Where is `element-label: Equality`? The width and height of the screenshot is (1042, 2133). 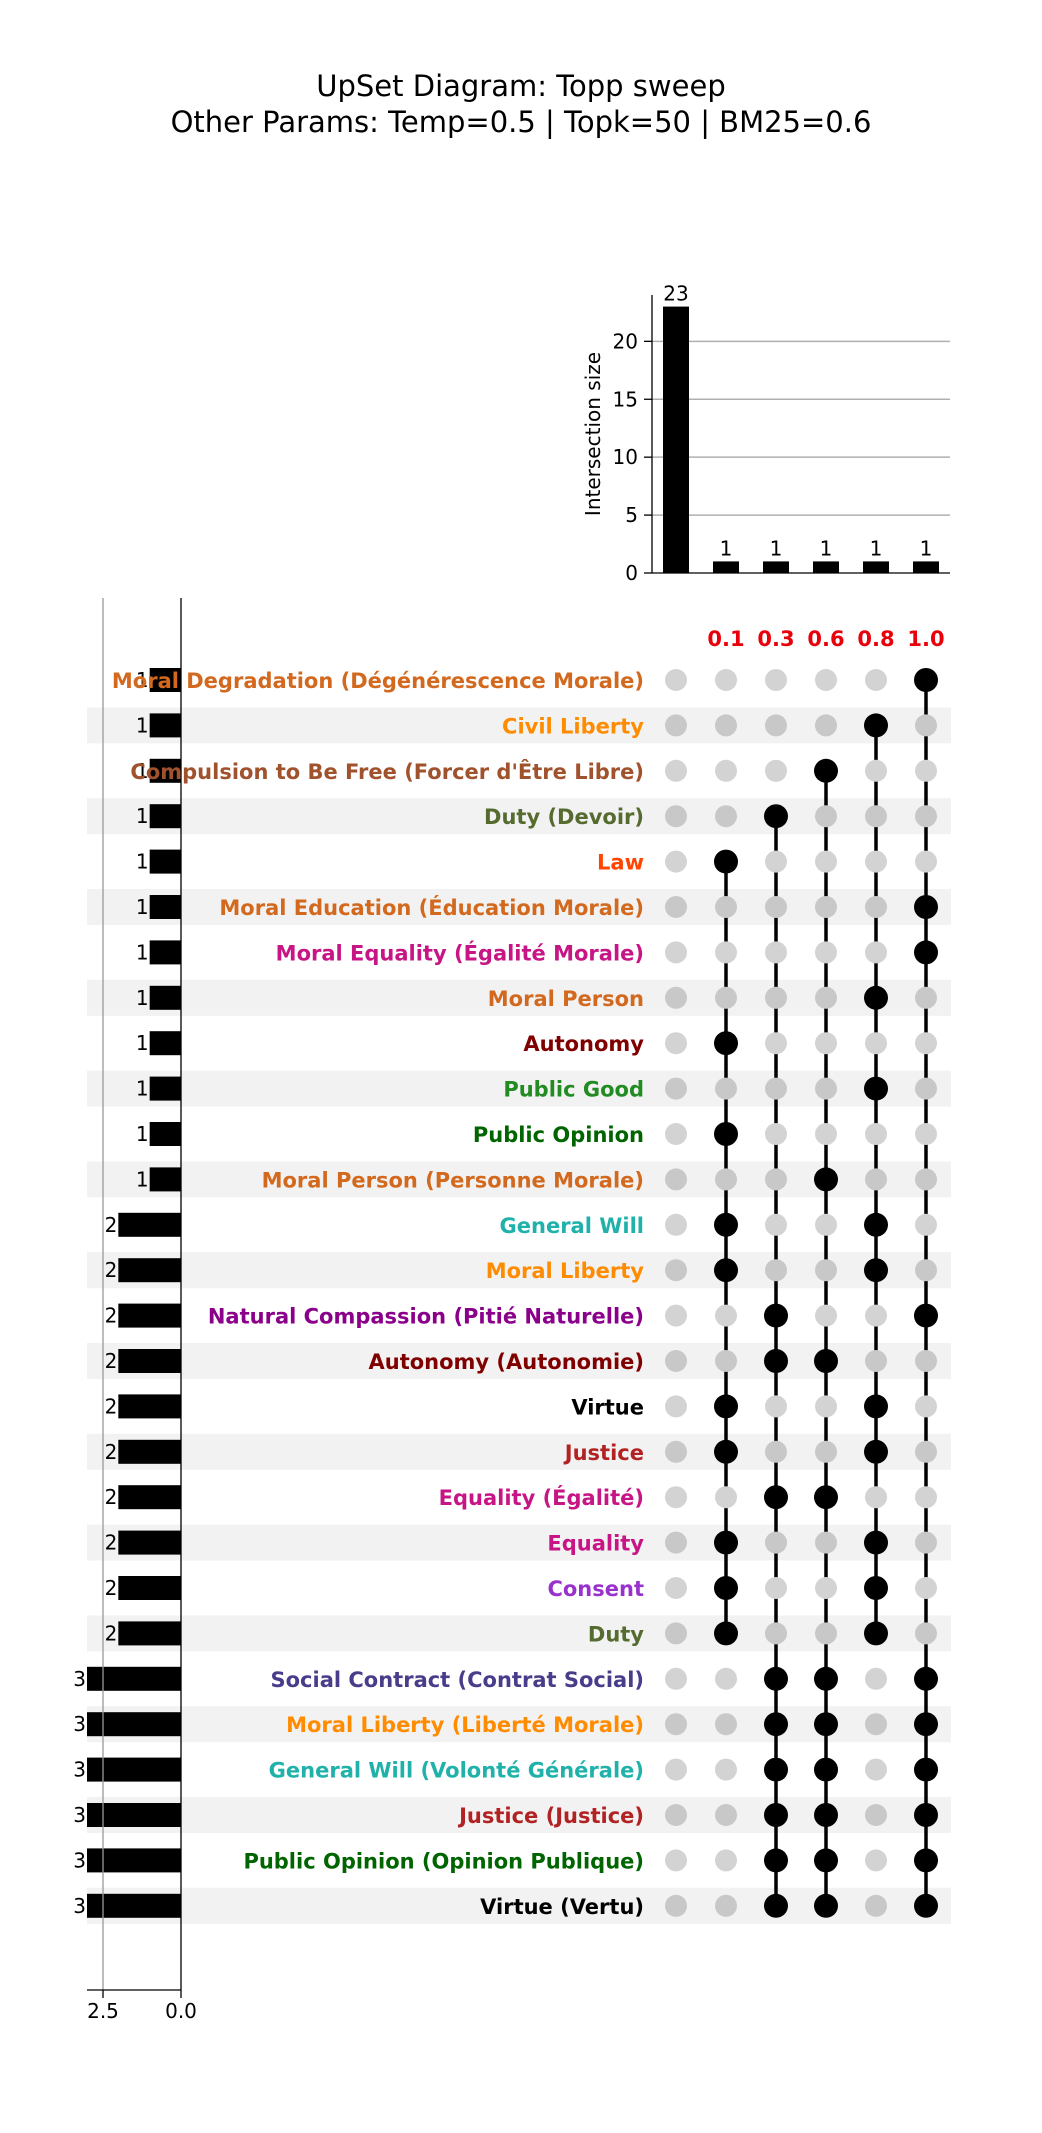
element-label: Equality is located at coordinates (595, 1544).